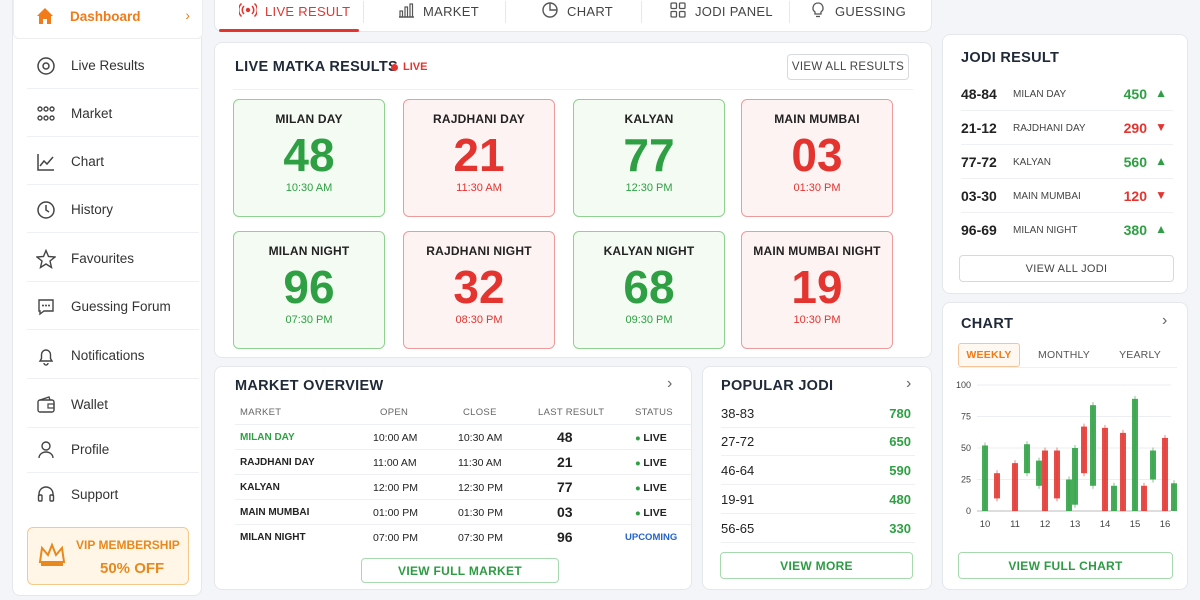 The height and width of the screenshot is (600, 1200). Describe the element at coordinates (479, 290) in the screenshot. I see `result-card: RAJDHANI NIGHT 32 08:30 PM` at that location.